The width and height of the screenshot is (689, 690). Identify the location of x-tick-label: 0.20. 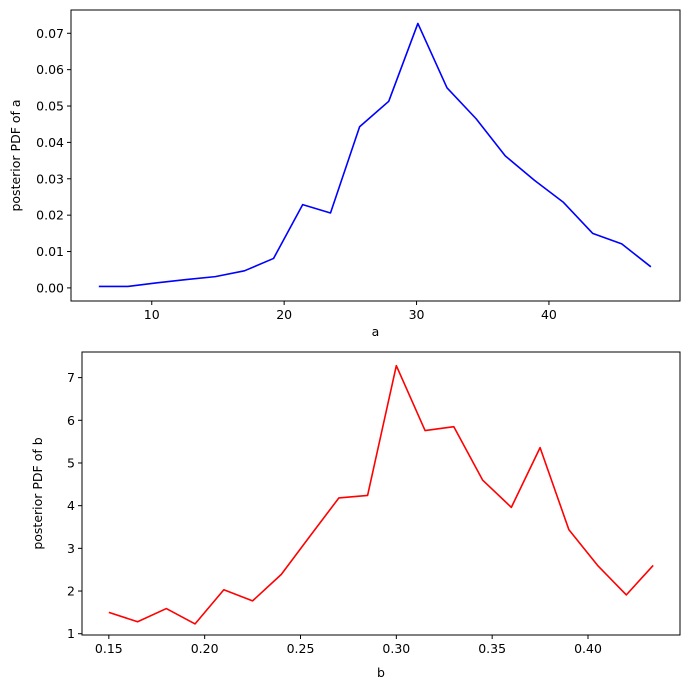
(205, 648).